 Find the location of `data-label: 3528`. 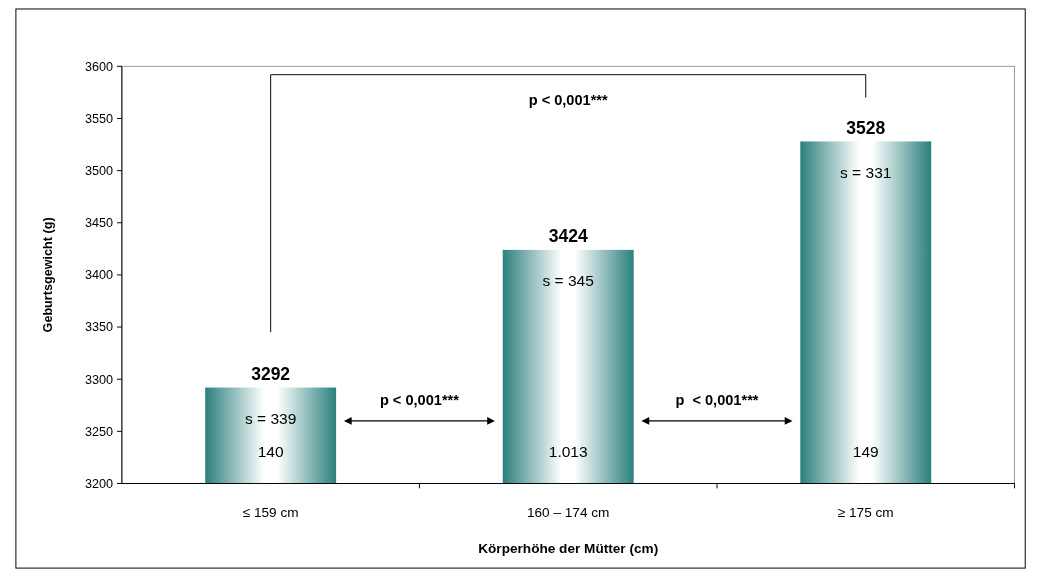

data-label: 3528 is located at coordinates (866, 127).